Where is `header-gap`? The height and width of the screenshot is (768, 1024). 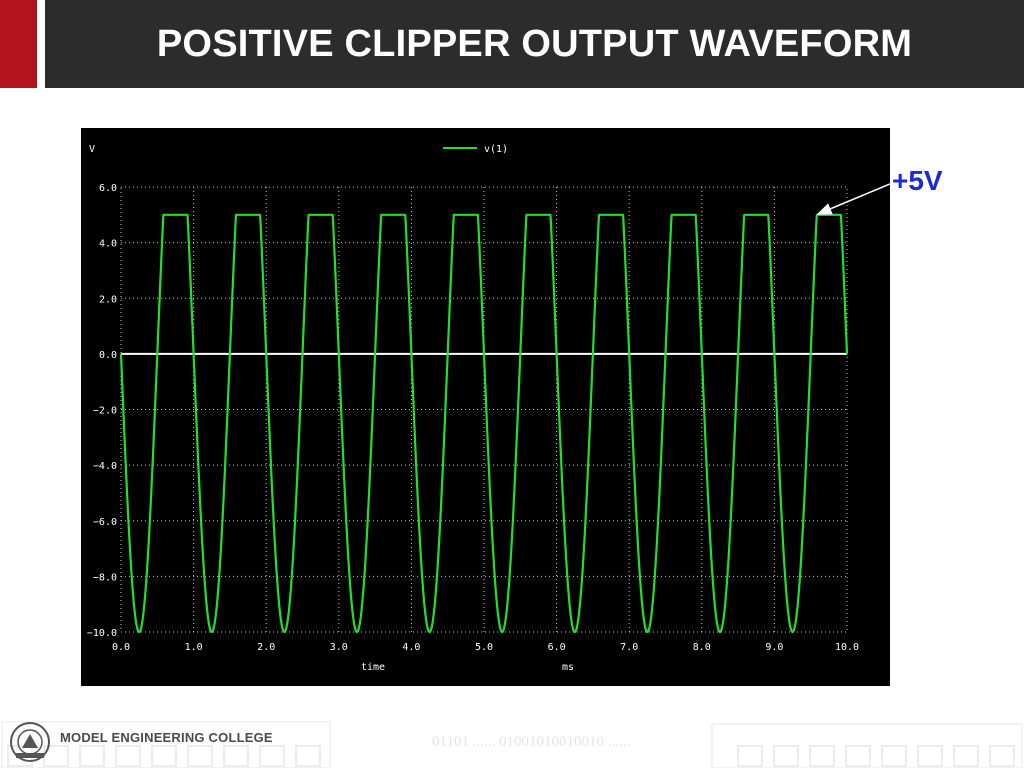 header-gap is located at coordinates (41, 44).